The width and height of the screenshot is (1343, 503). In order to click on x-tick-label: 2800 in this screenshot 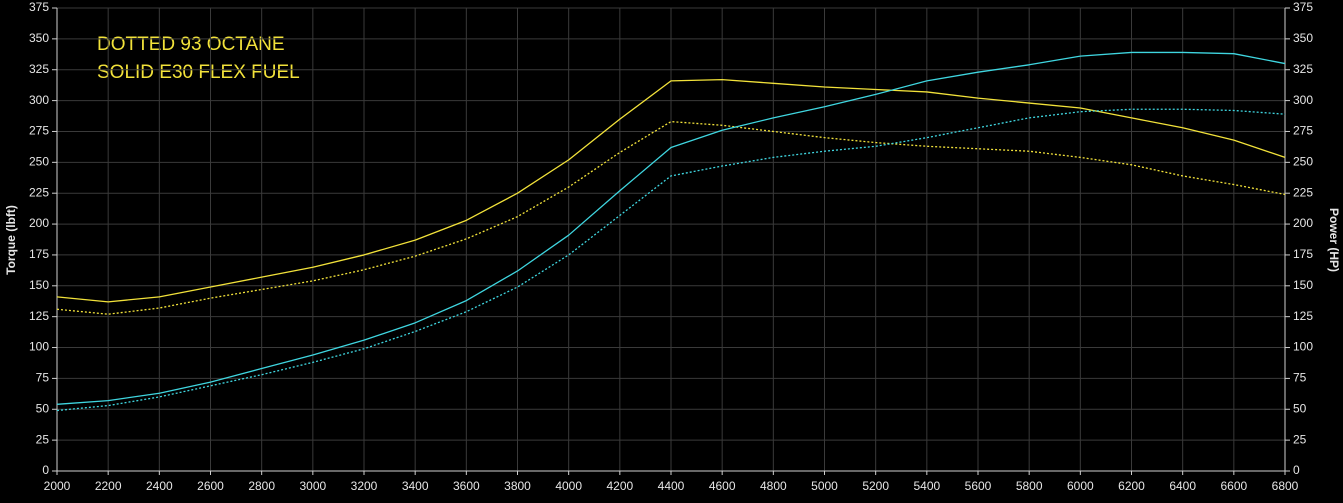, I will do `click(261, 486)`.